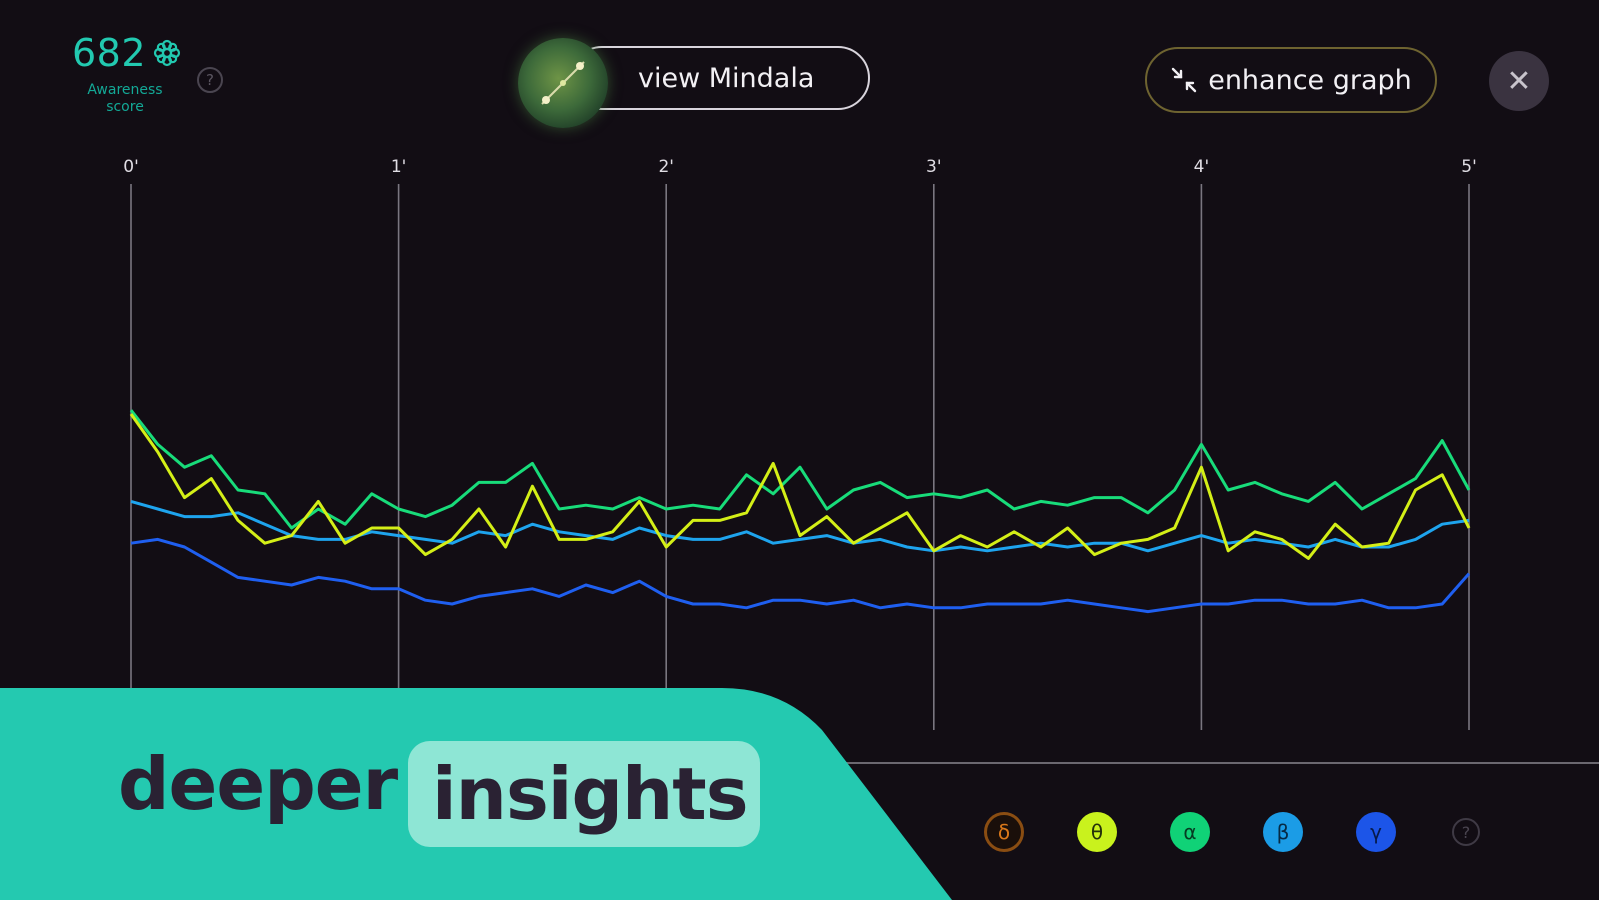 This screenshot has width=1599, height=900. I want to click on band-help-icon: ?, so click(1466, 832).